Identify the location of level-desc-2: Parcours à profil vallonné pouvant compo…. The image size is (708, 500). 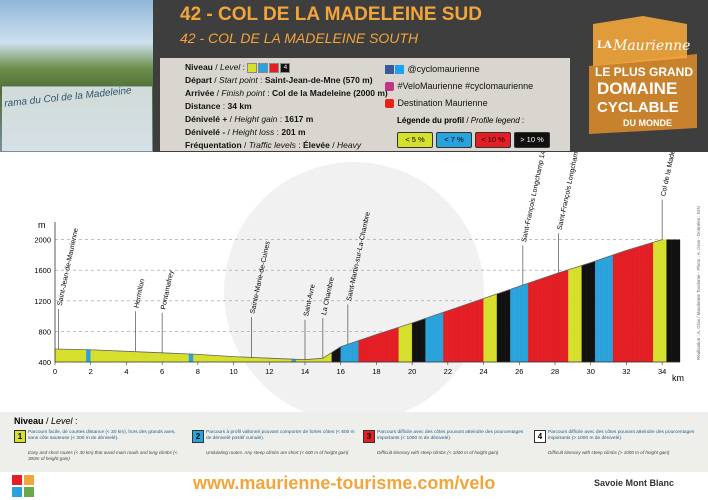
(280, 435).